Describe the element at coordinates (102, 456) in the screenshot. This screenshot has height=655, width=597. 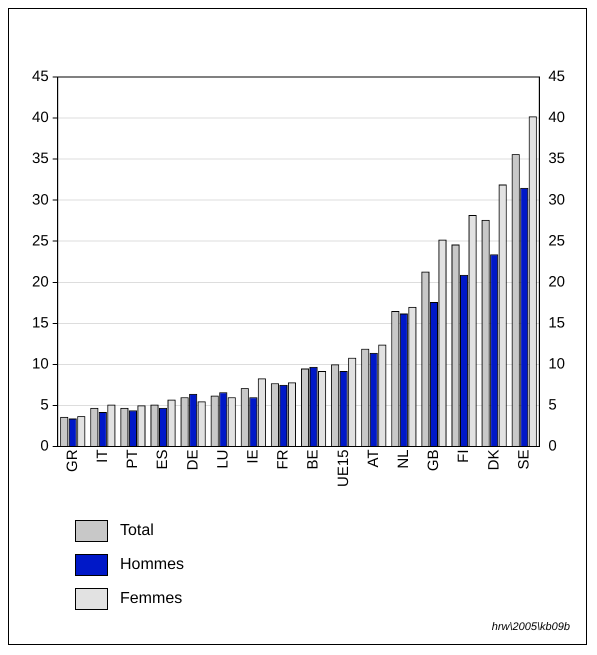
I see `x-tick-label: IT` at that location.